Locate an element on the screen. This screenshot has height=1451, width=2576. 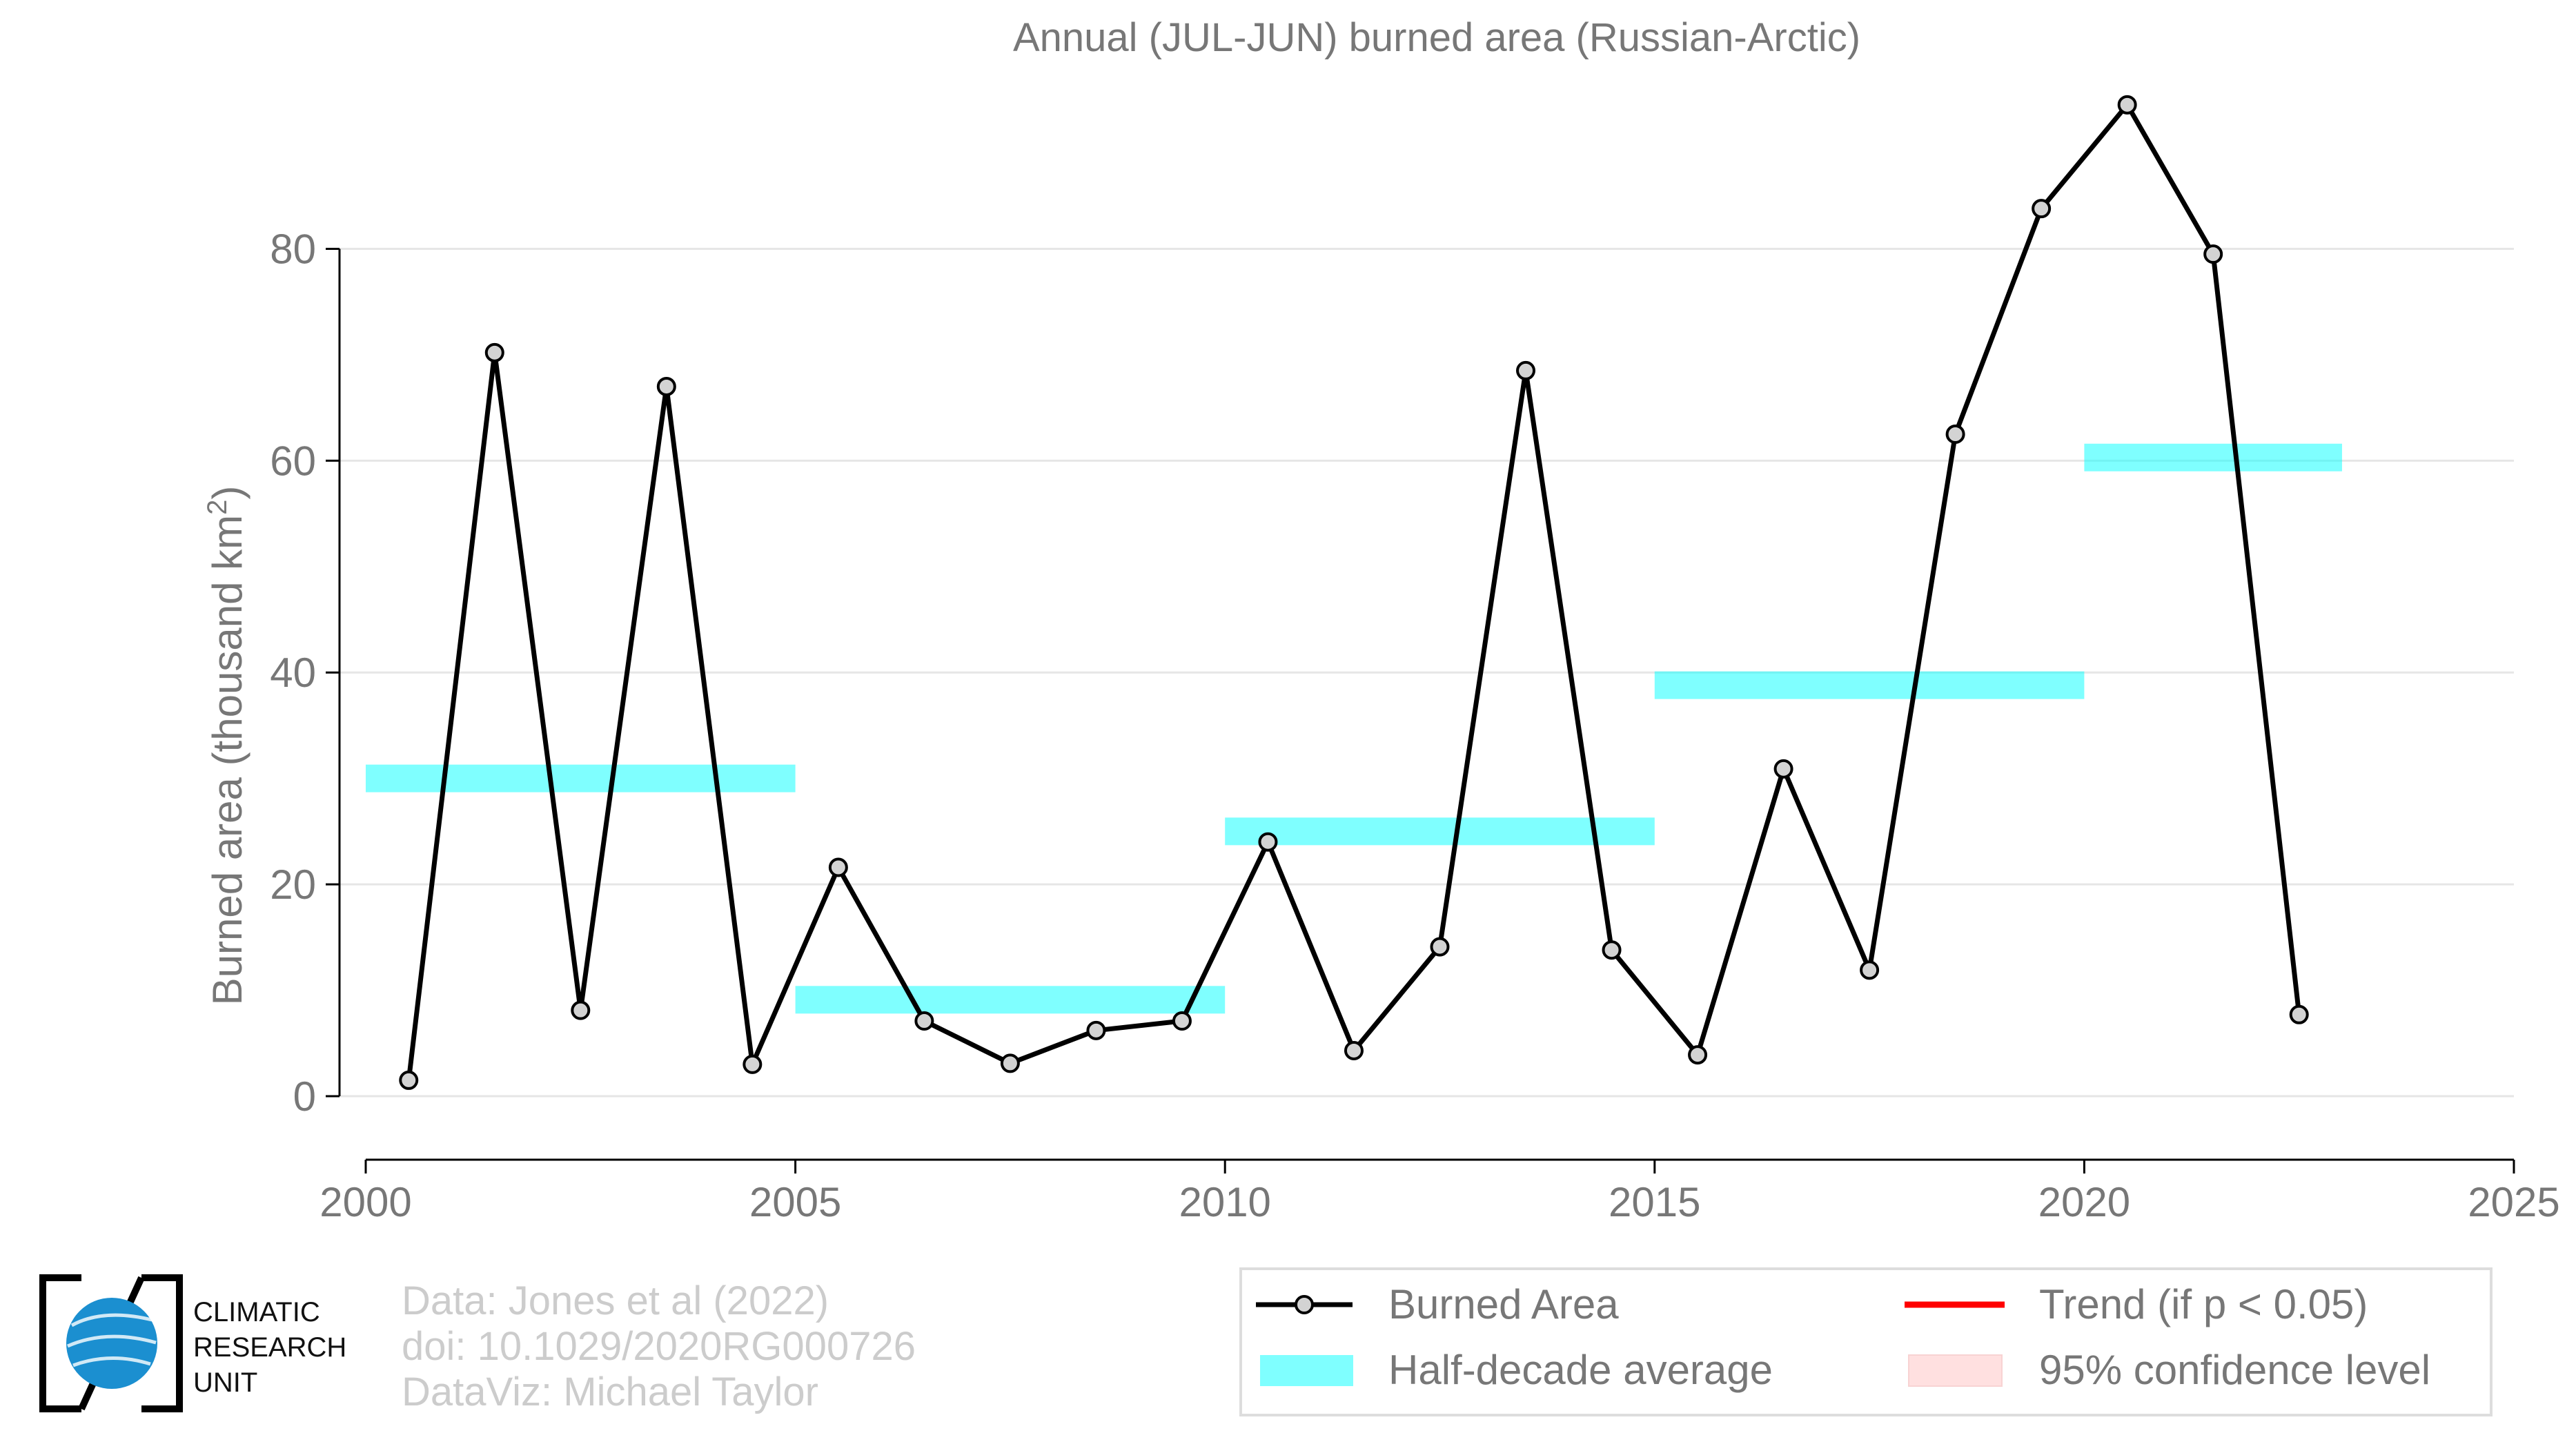
legend-item-burned-area: Burned Area is located at coordinates (1437, 1304).